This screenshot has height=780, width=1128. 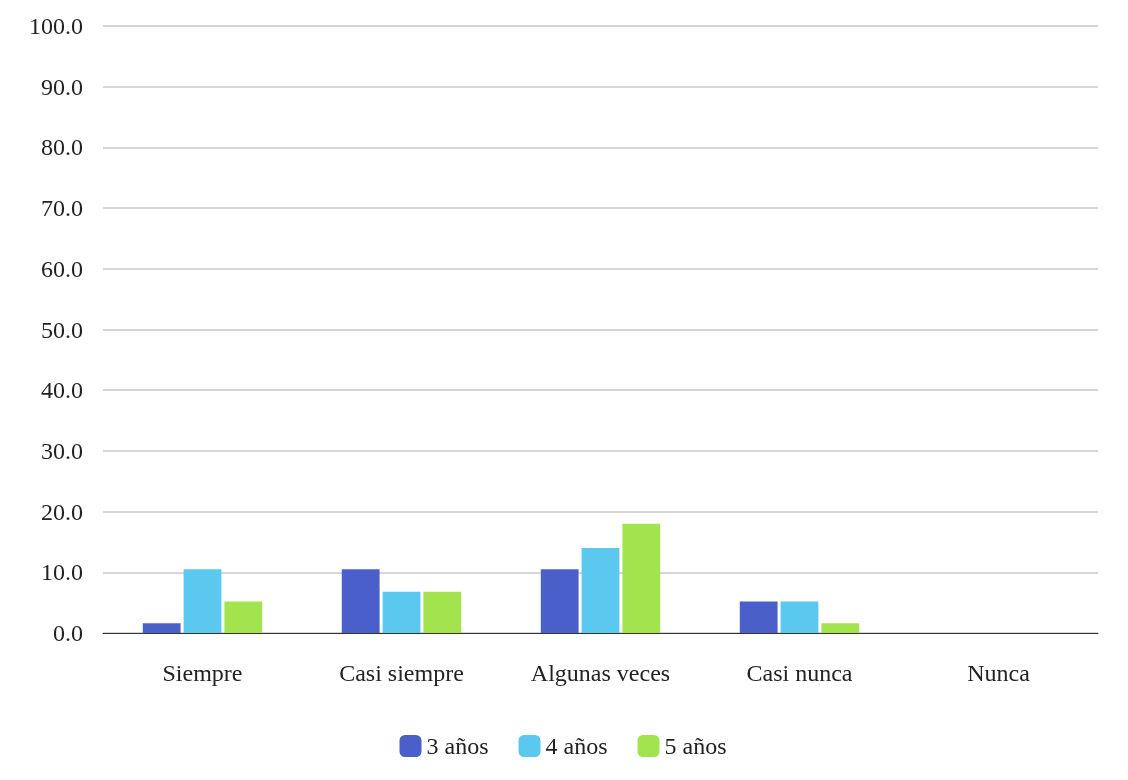 What do you see at coordinates (202, 673) in the screenshot?
I see `x-tick-label: Siempre` at bounding box center [202, 673].